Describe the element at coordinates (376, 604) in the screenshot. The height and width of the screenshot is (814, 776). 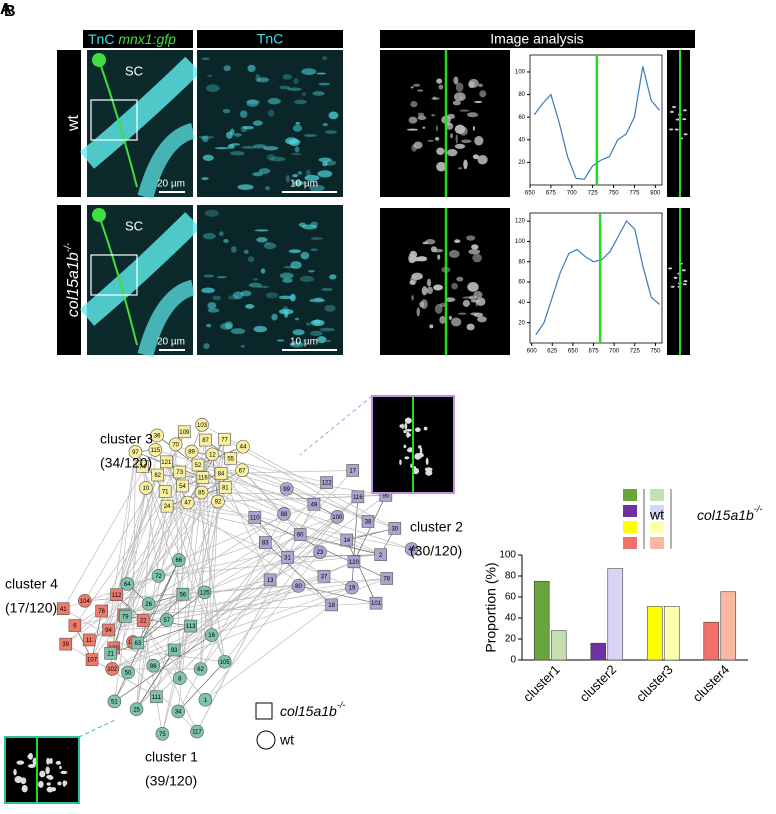
I see `node-label: 101` at that location.